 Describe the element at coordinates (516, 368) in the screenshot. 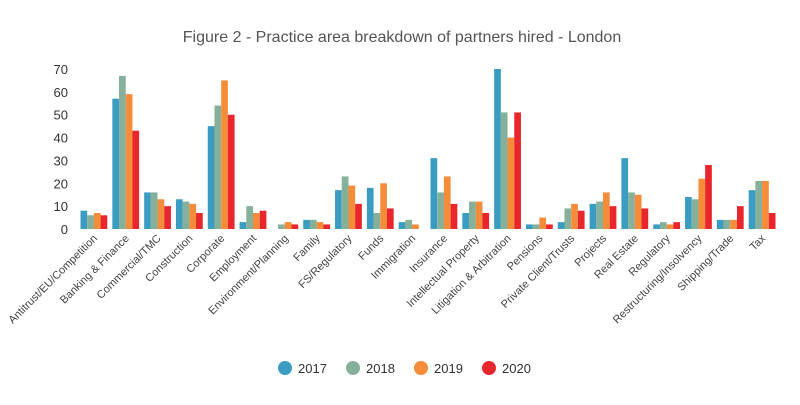

I see `legend-label: 2020` at that location.